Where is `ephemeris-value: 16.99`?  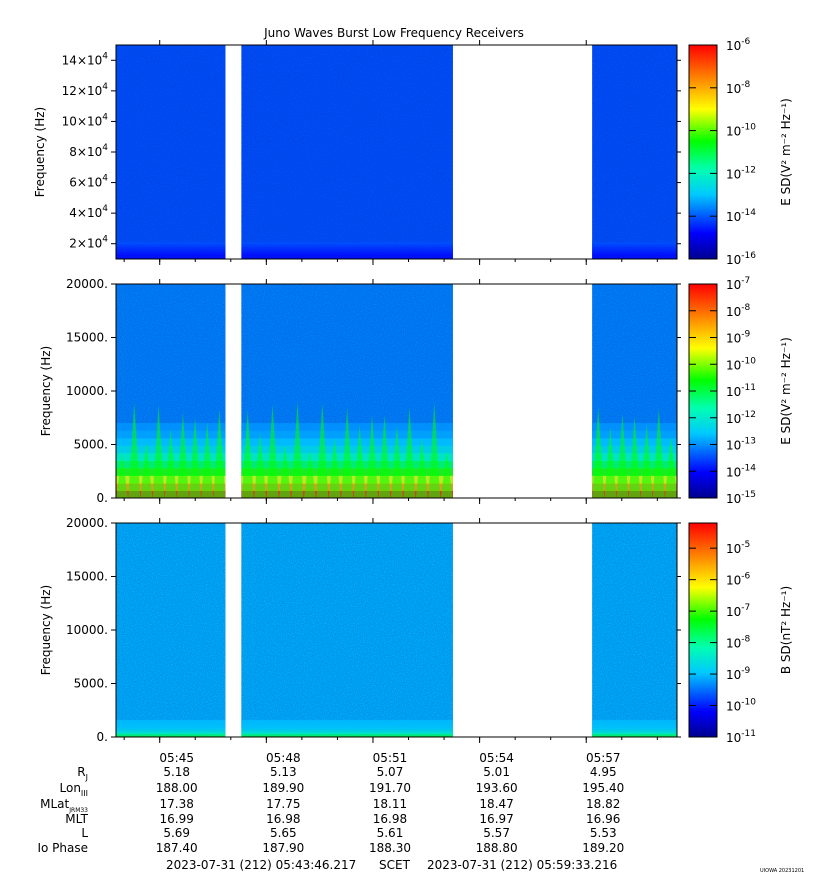 ephemeris-value: 16.99 is located at coordinates (177, 819).